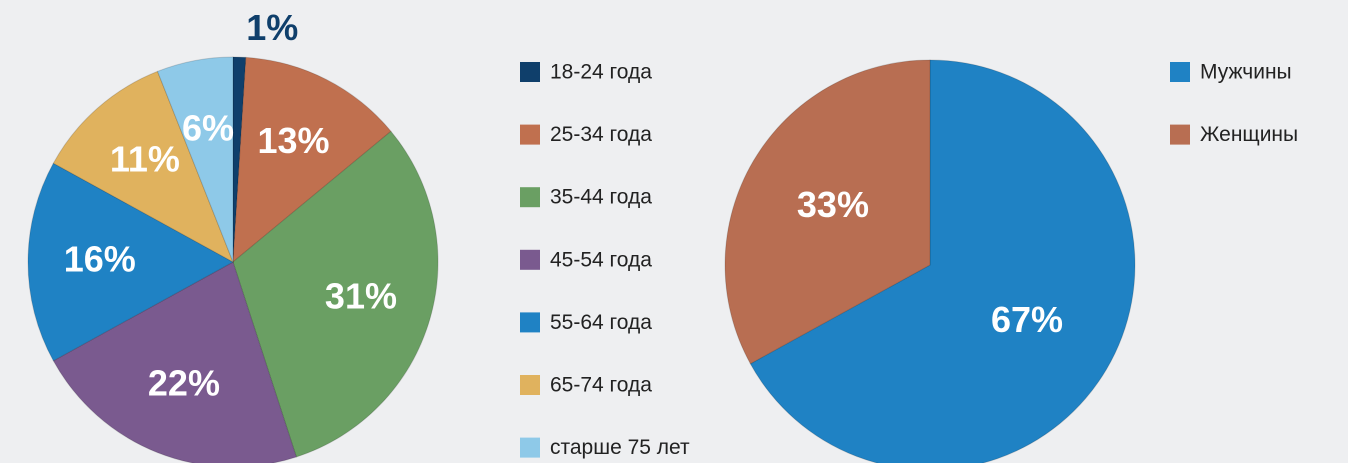 The width and height of the screenshot is (1348, 463). Describe the element at coordinates (361, 296) in the screenshot. I see `data-label: 31%` at that location.